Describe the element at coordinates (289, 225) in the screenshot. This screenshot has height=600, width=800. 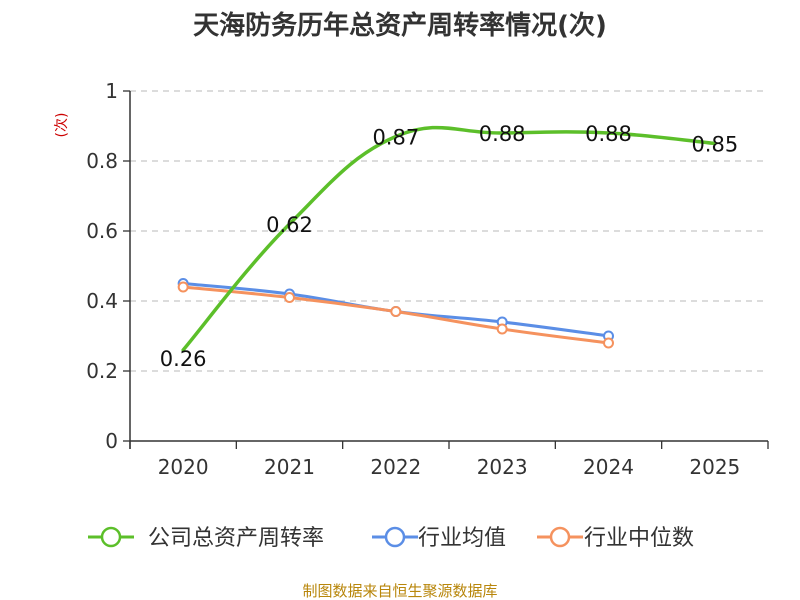
I see `data-label: 0.62` at that location.